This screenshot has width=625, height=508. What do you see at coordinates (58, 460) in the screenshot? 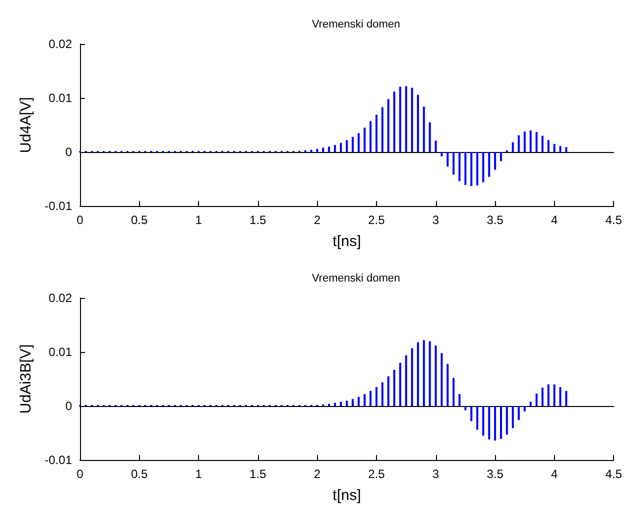
I see `y-tick-label: -0.01` at bounding box center [58, 460].